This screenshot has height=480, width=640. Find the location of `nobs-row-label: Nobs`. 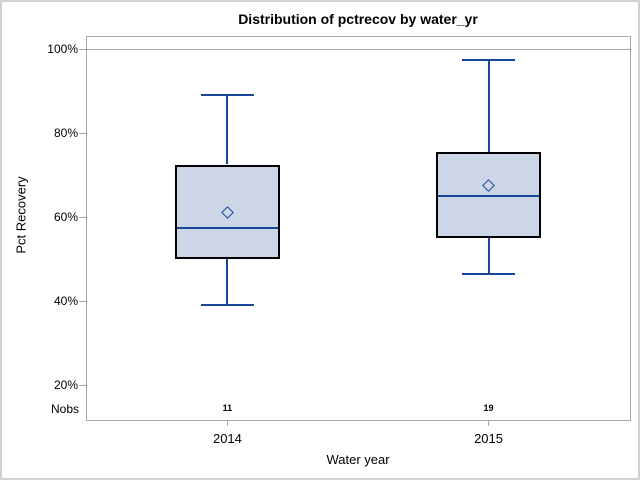

nobs-row-label: Nobs is located at coordinates (64, 409).